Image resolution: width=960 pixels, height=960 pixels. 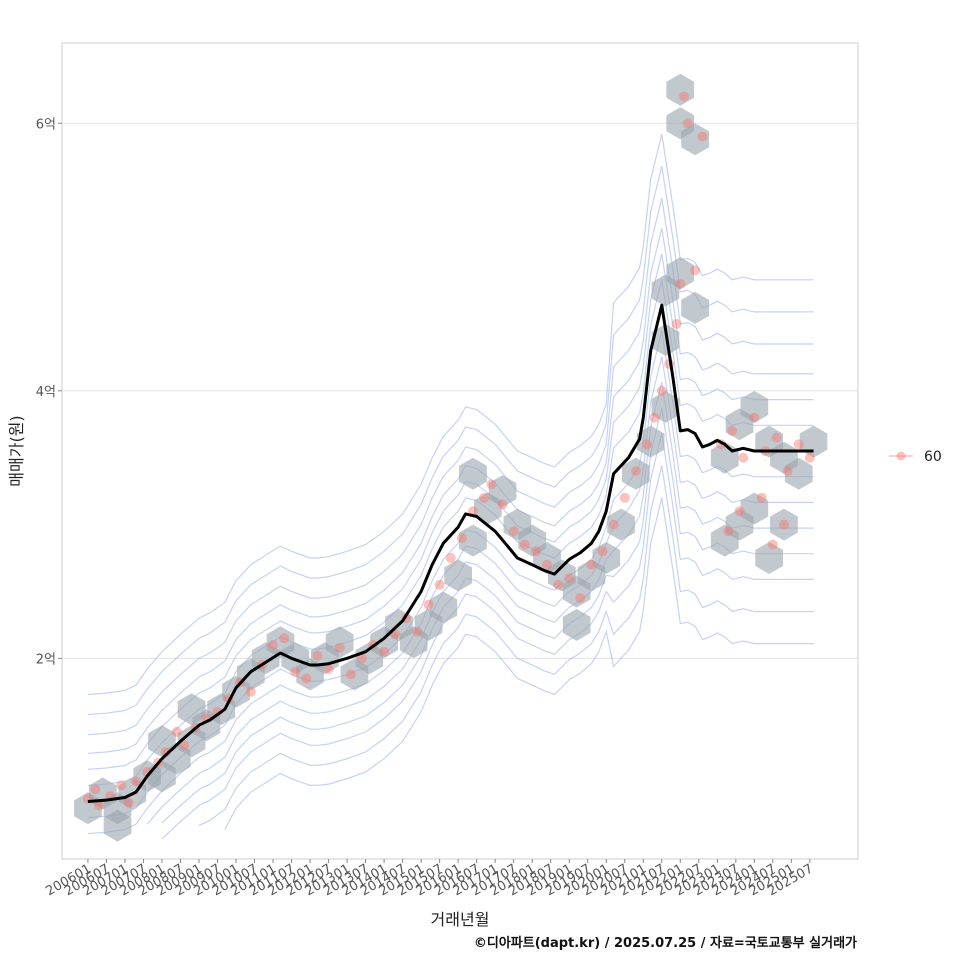 I want to click on y-tick-label: 2억, so click(x=46, y=659).